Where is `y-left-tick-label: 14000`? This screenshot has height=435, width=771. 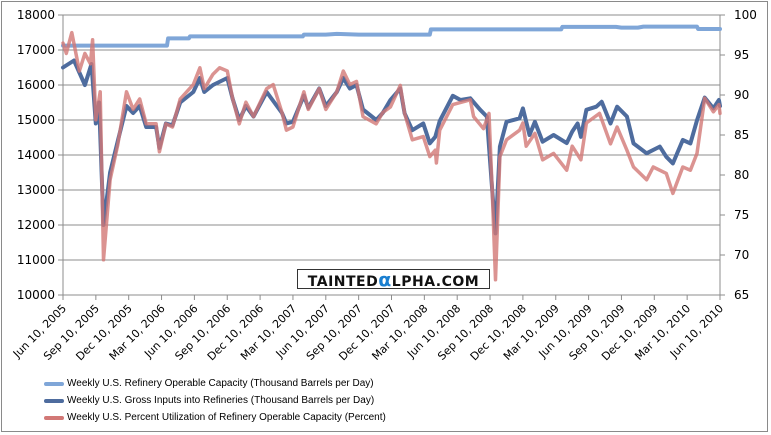
y-left-tick-label: 14000 is located at coordinates (36, 155).